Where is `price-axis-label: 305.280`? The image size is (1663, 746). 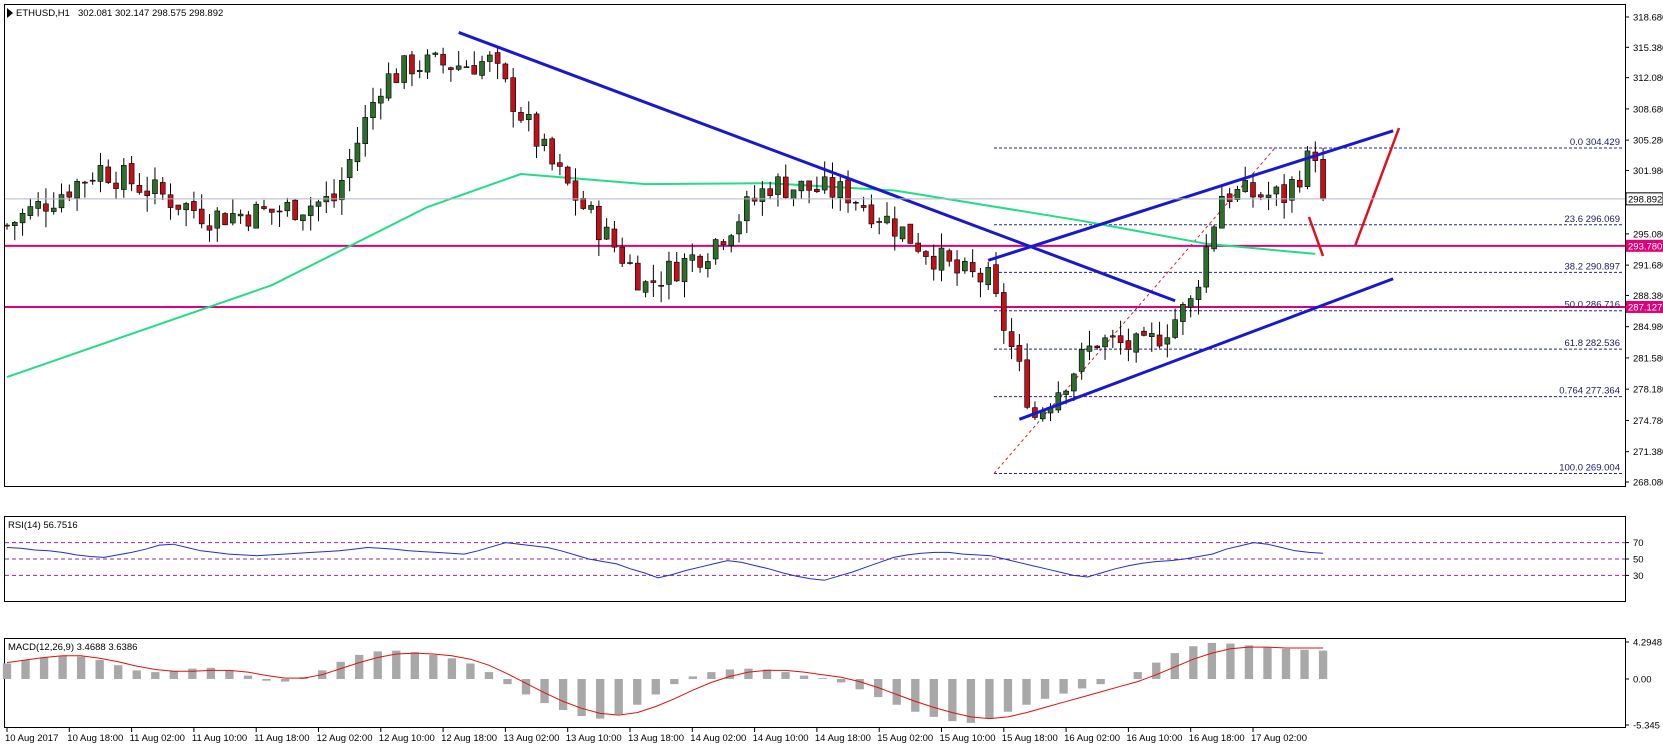 price-axis-label: 305.280 is located at coordinates (1648, 141).